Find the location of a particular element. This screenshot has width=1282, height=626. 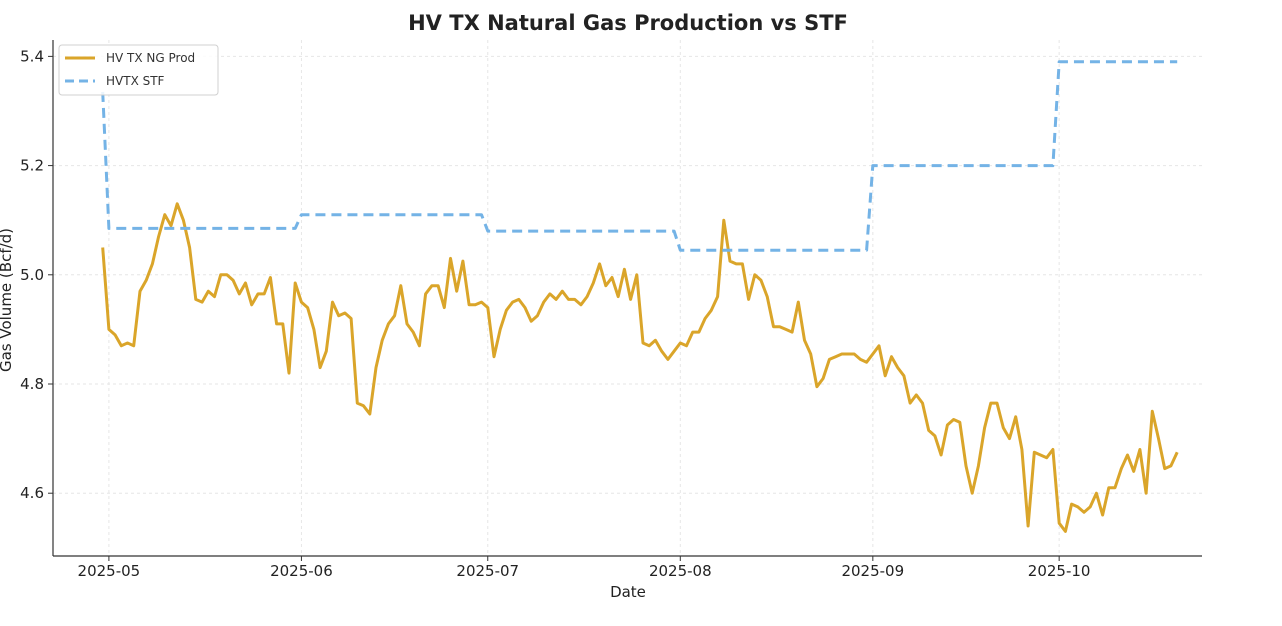

x-tick-label: 2025-09 is located at coordinates (872, 571).